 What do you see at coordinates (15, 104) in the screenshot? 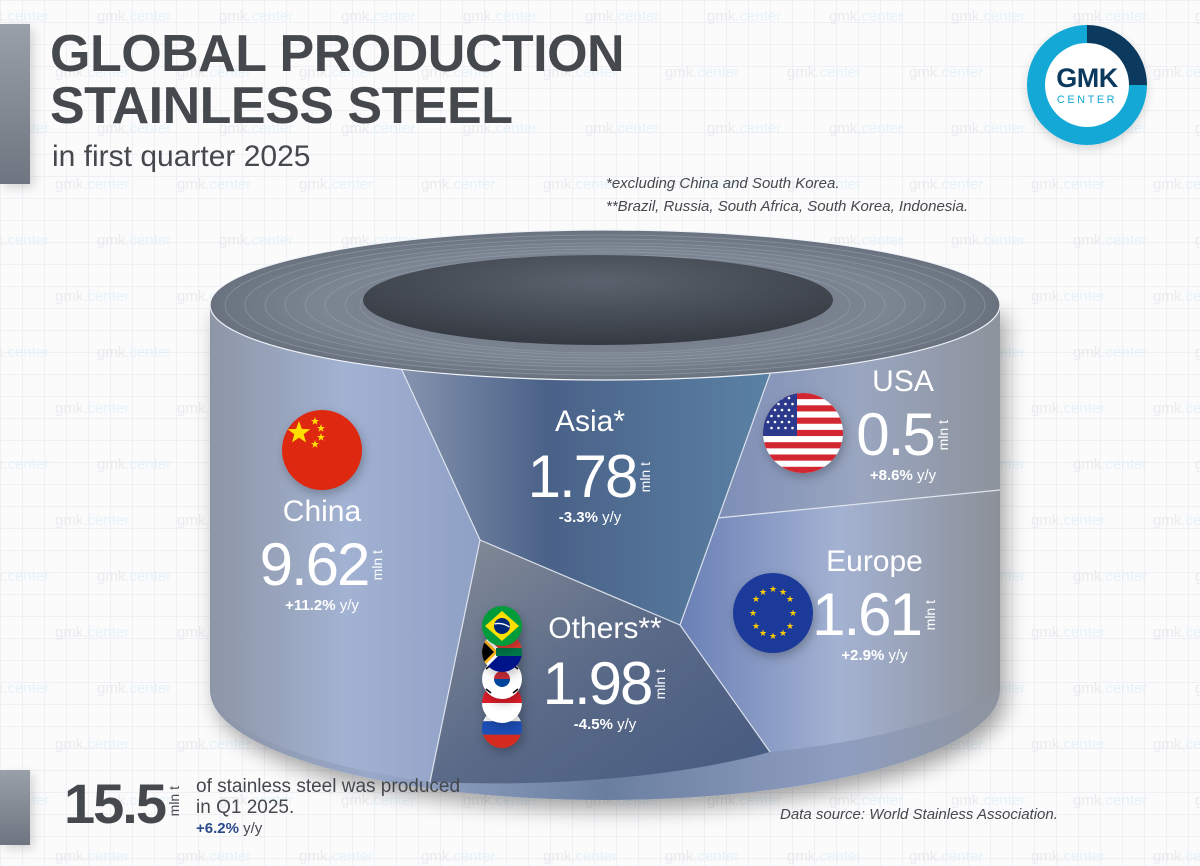
I see `accent-bar-top` at bounding box center [15, 104].